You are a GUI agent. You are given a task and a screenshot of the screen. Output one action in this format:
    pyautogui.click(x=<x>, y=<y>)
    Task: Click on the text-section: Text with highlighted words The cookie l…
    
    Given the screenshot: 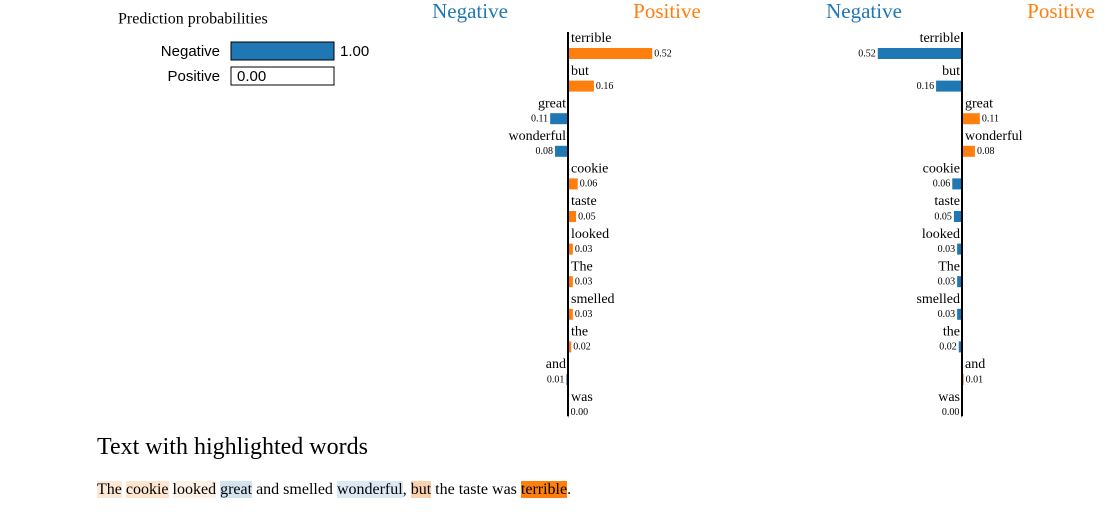 What is the action you would take?
    pyautogui.click(x=334, y=466)
    